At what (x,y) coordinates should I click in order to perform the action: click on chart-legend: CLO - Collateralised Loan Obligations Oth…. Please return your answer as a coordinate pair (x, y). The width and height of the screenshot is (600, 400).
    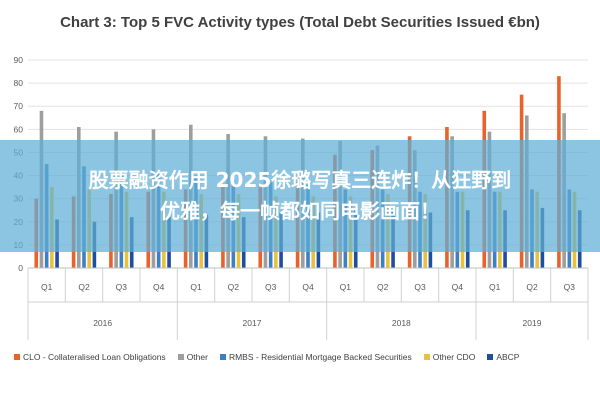
    Looking at the image, I should click on (304, 357).